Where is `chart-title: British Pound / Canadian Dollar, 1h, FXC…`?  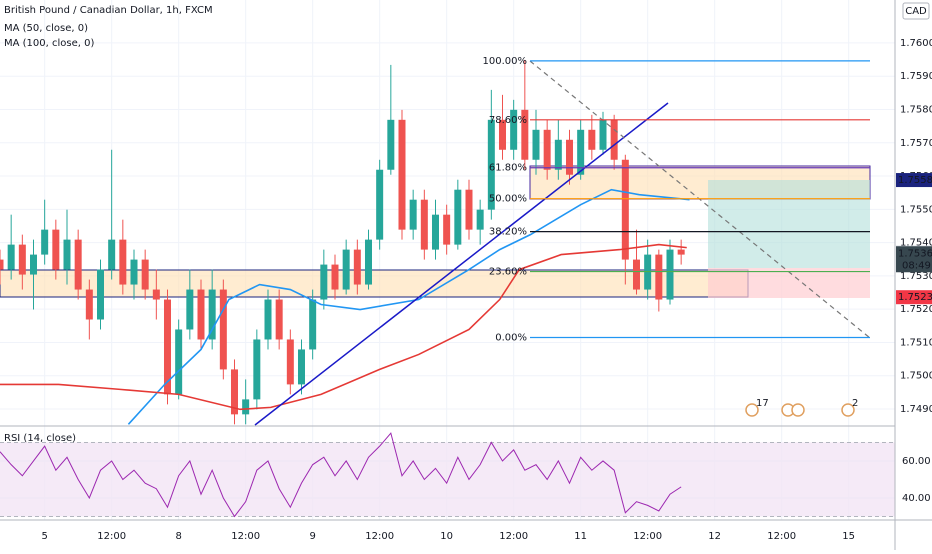 chart-title: British Pound / Canadian Dollar, 1h, FXC… is located at coordinates (108, 10).